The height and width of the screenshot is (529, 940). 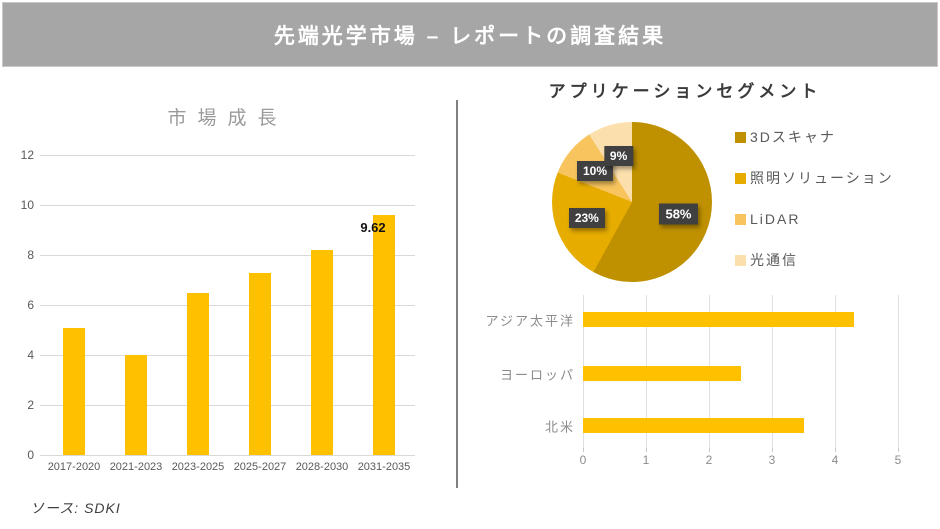 I want to click on x-axis-tick-label: 0, so click(x=583, y=460).